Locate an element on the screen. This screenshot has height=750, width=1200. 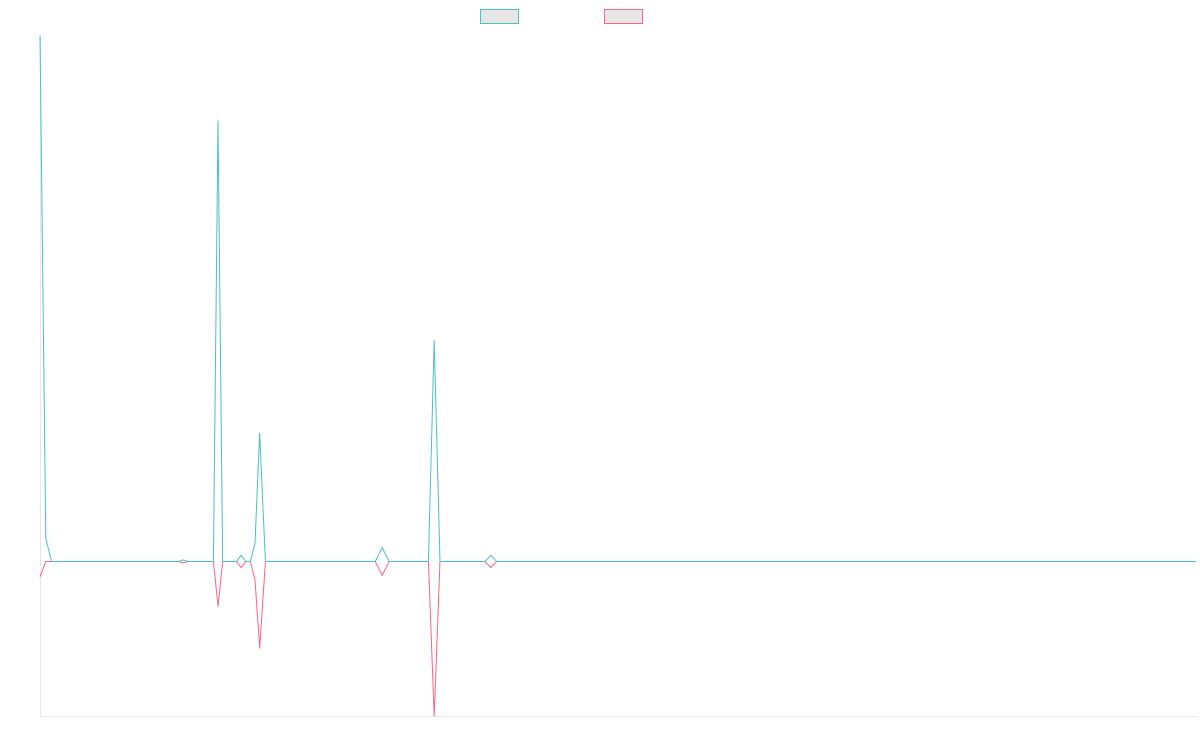
legend-swatch-teal is located at coordinates (499, 16).